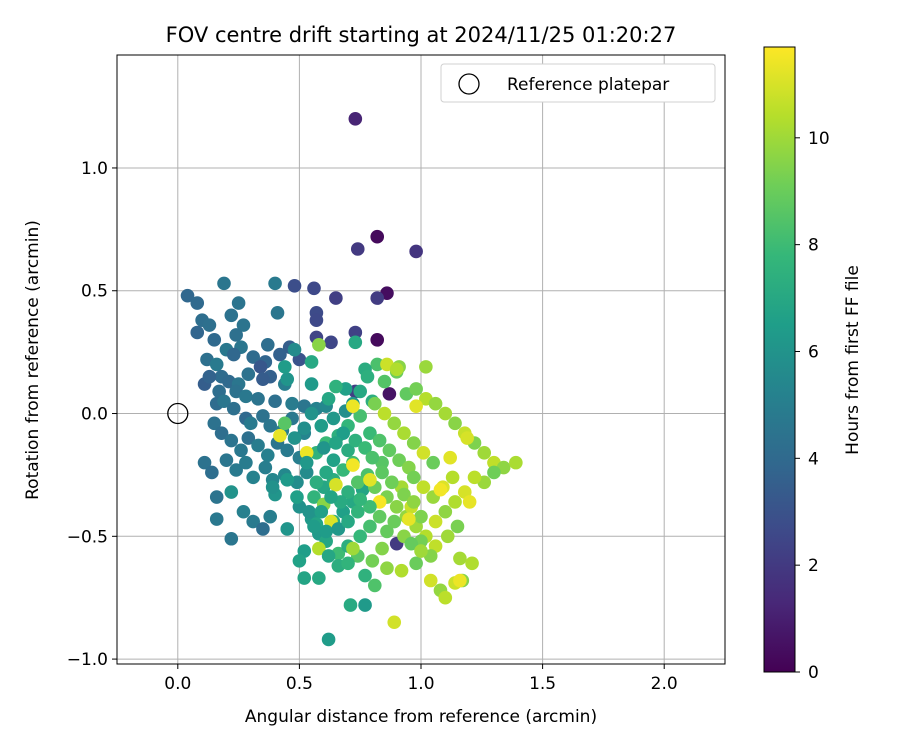 This screenshot has height=750, width=900. I want to click on x-tick-label: 1.5, so click(542, 684).